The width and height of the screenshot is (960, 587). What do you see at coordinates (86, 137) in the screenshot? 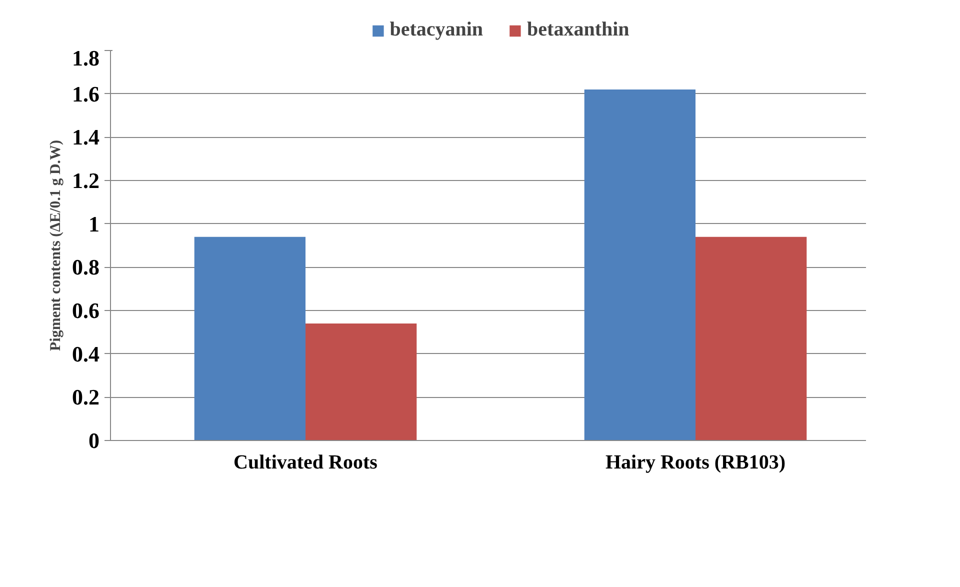
I see `y-tick-label: 1.4` at bounding box center [86, 137].